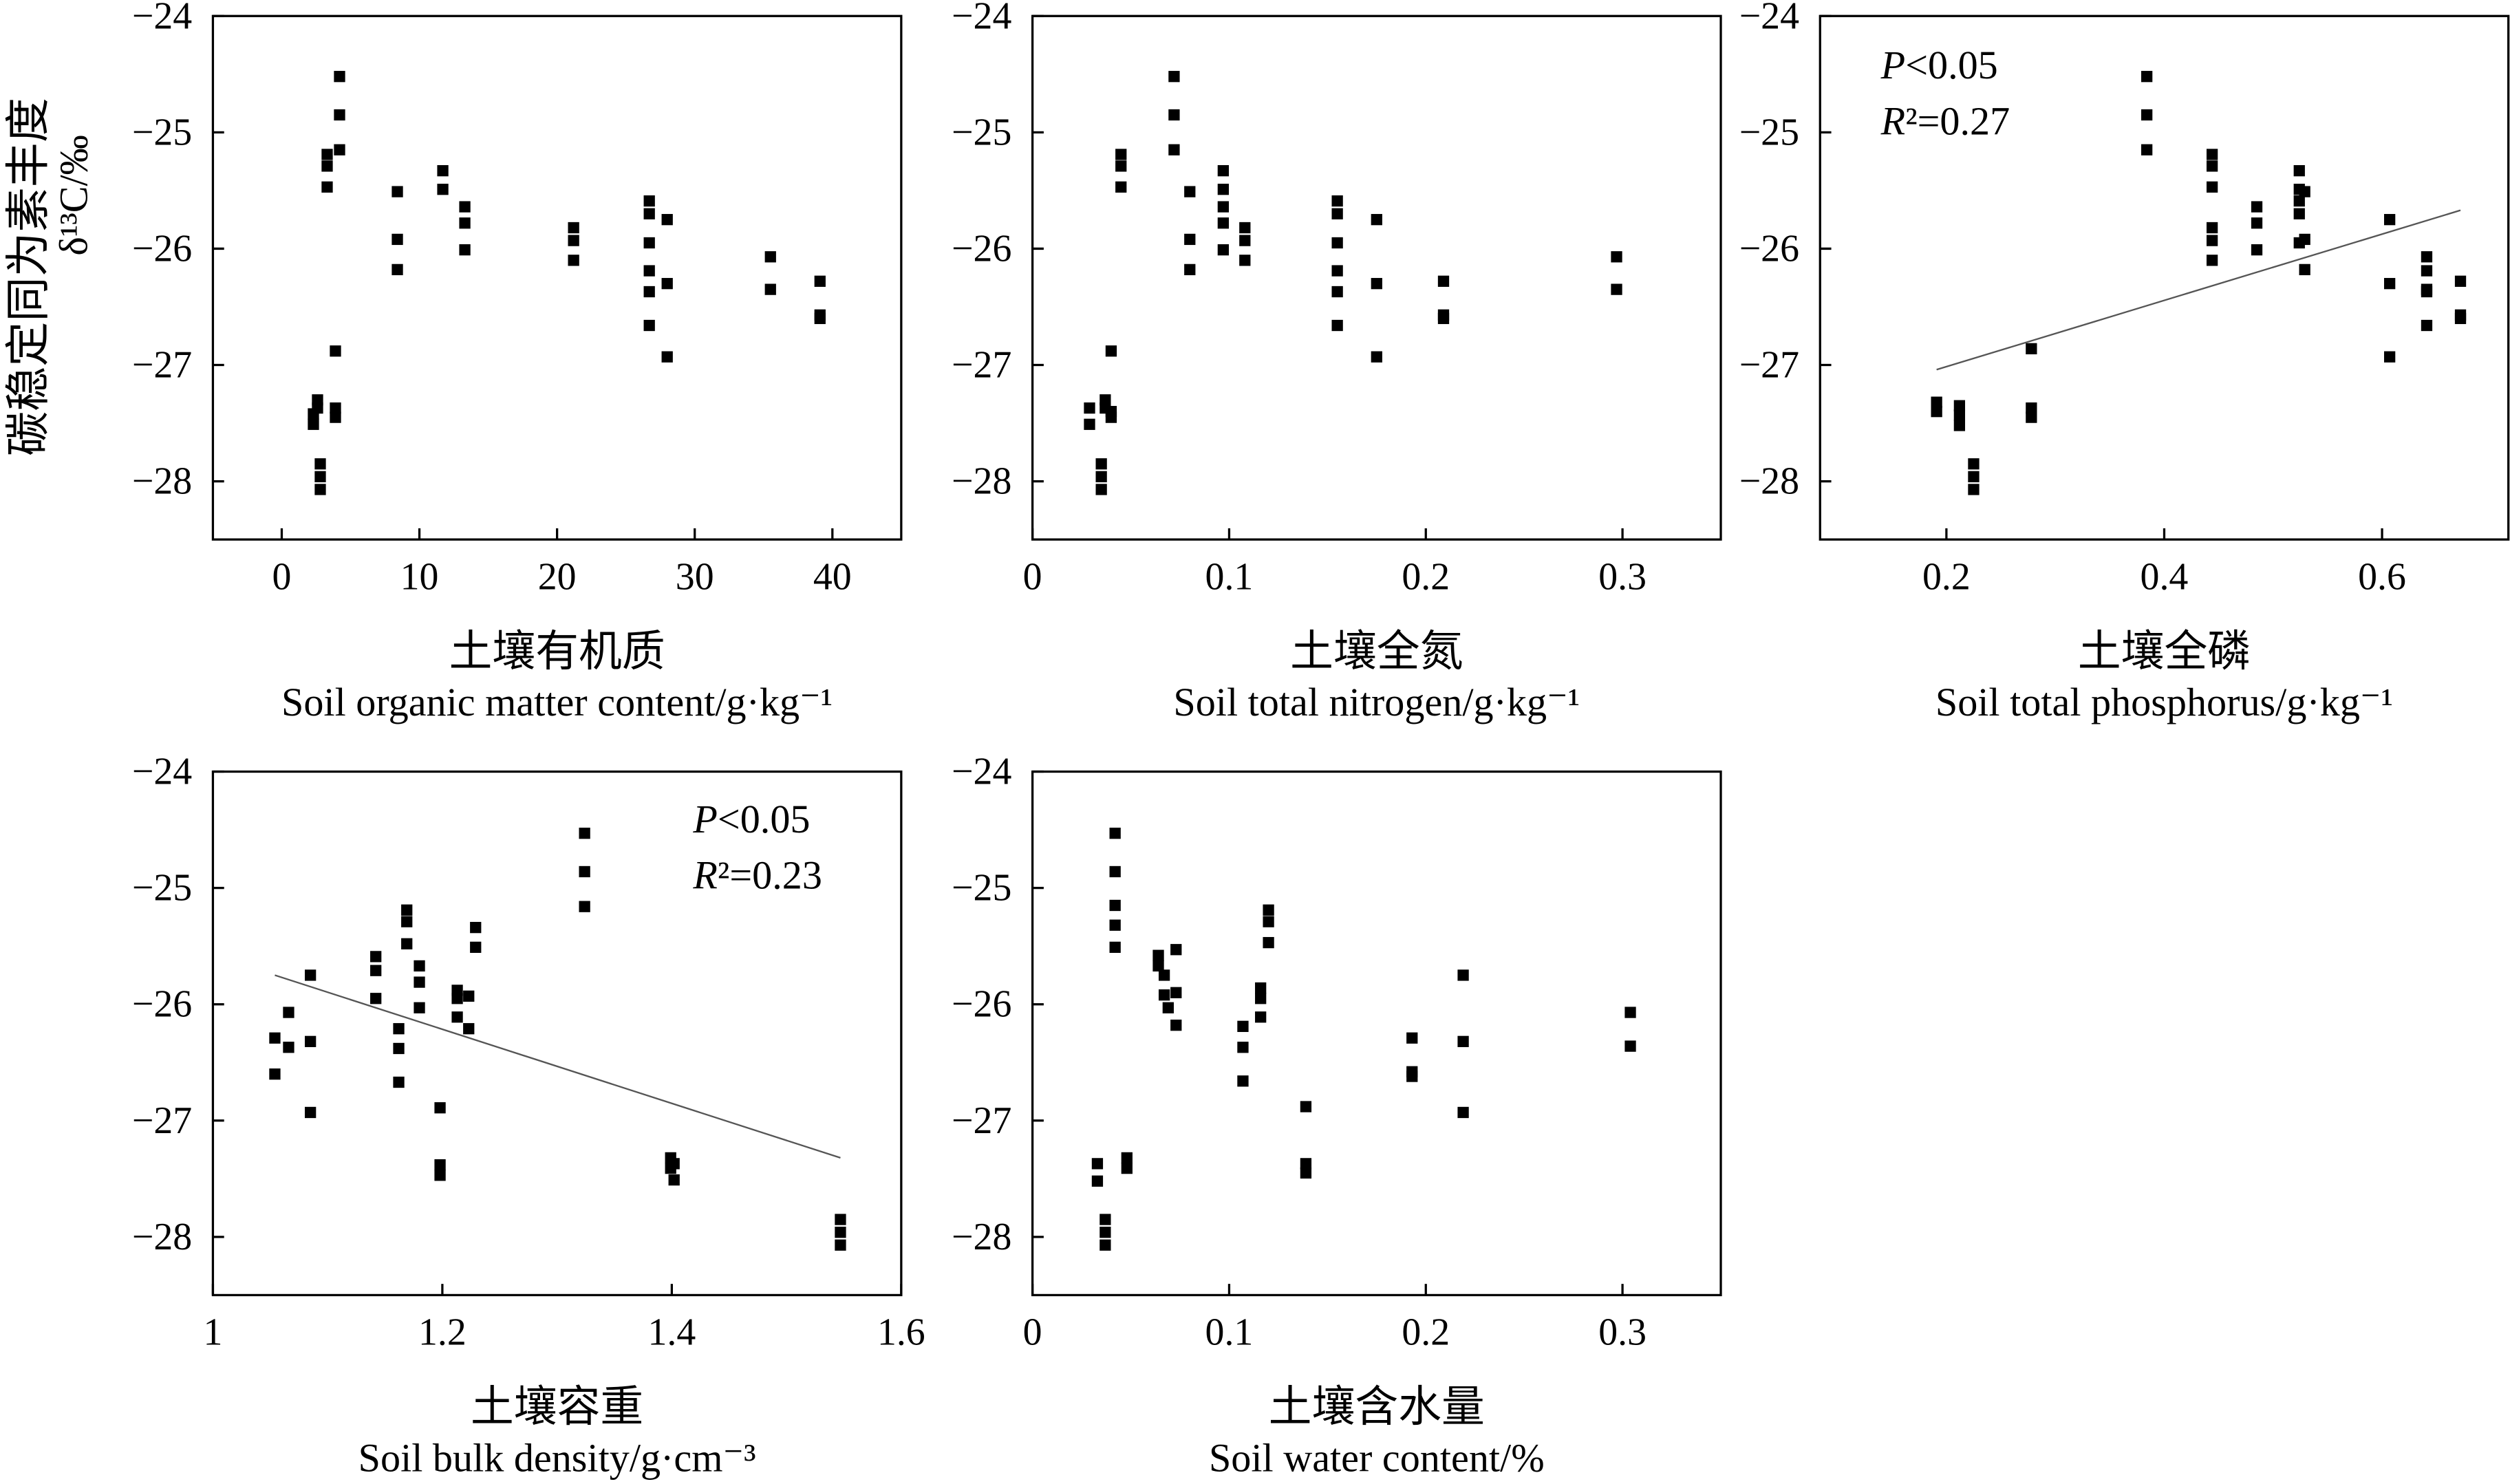 Image resolution: width=2510 pixels, height=1484 pixels. What do you see at coordinates (282, 576) in the screenshot?
I see `x-tick-label: 0` at bounding box center [282, 576].